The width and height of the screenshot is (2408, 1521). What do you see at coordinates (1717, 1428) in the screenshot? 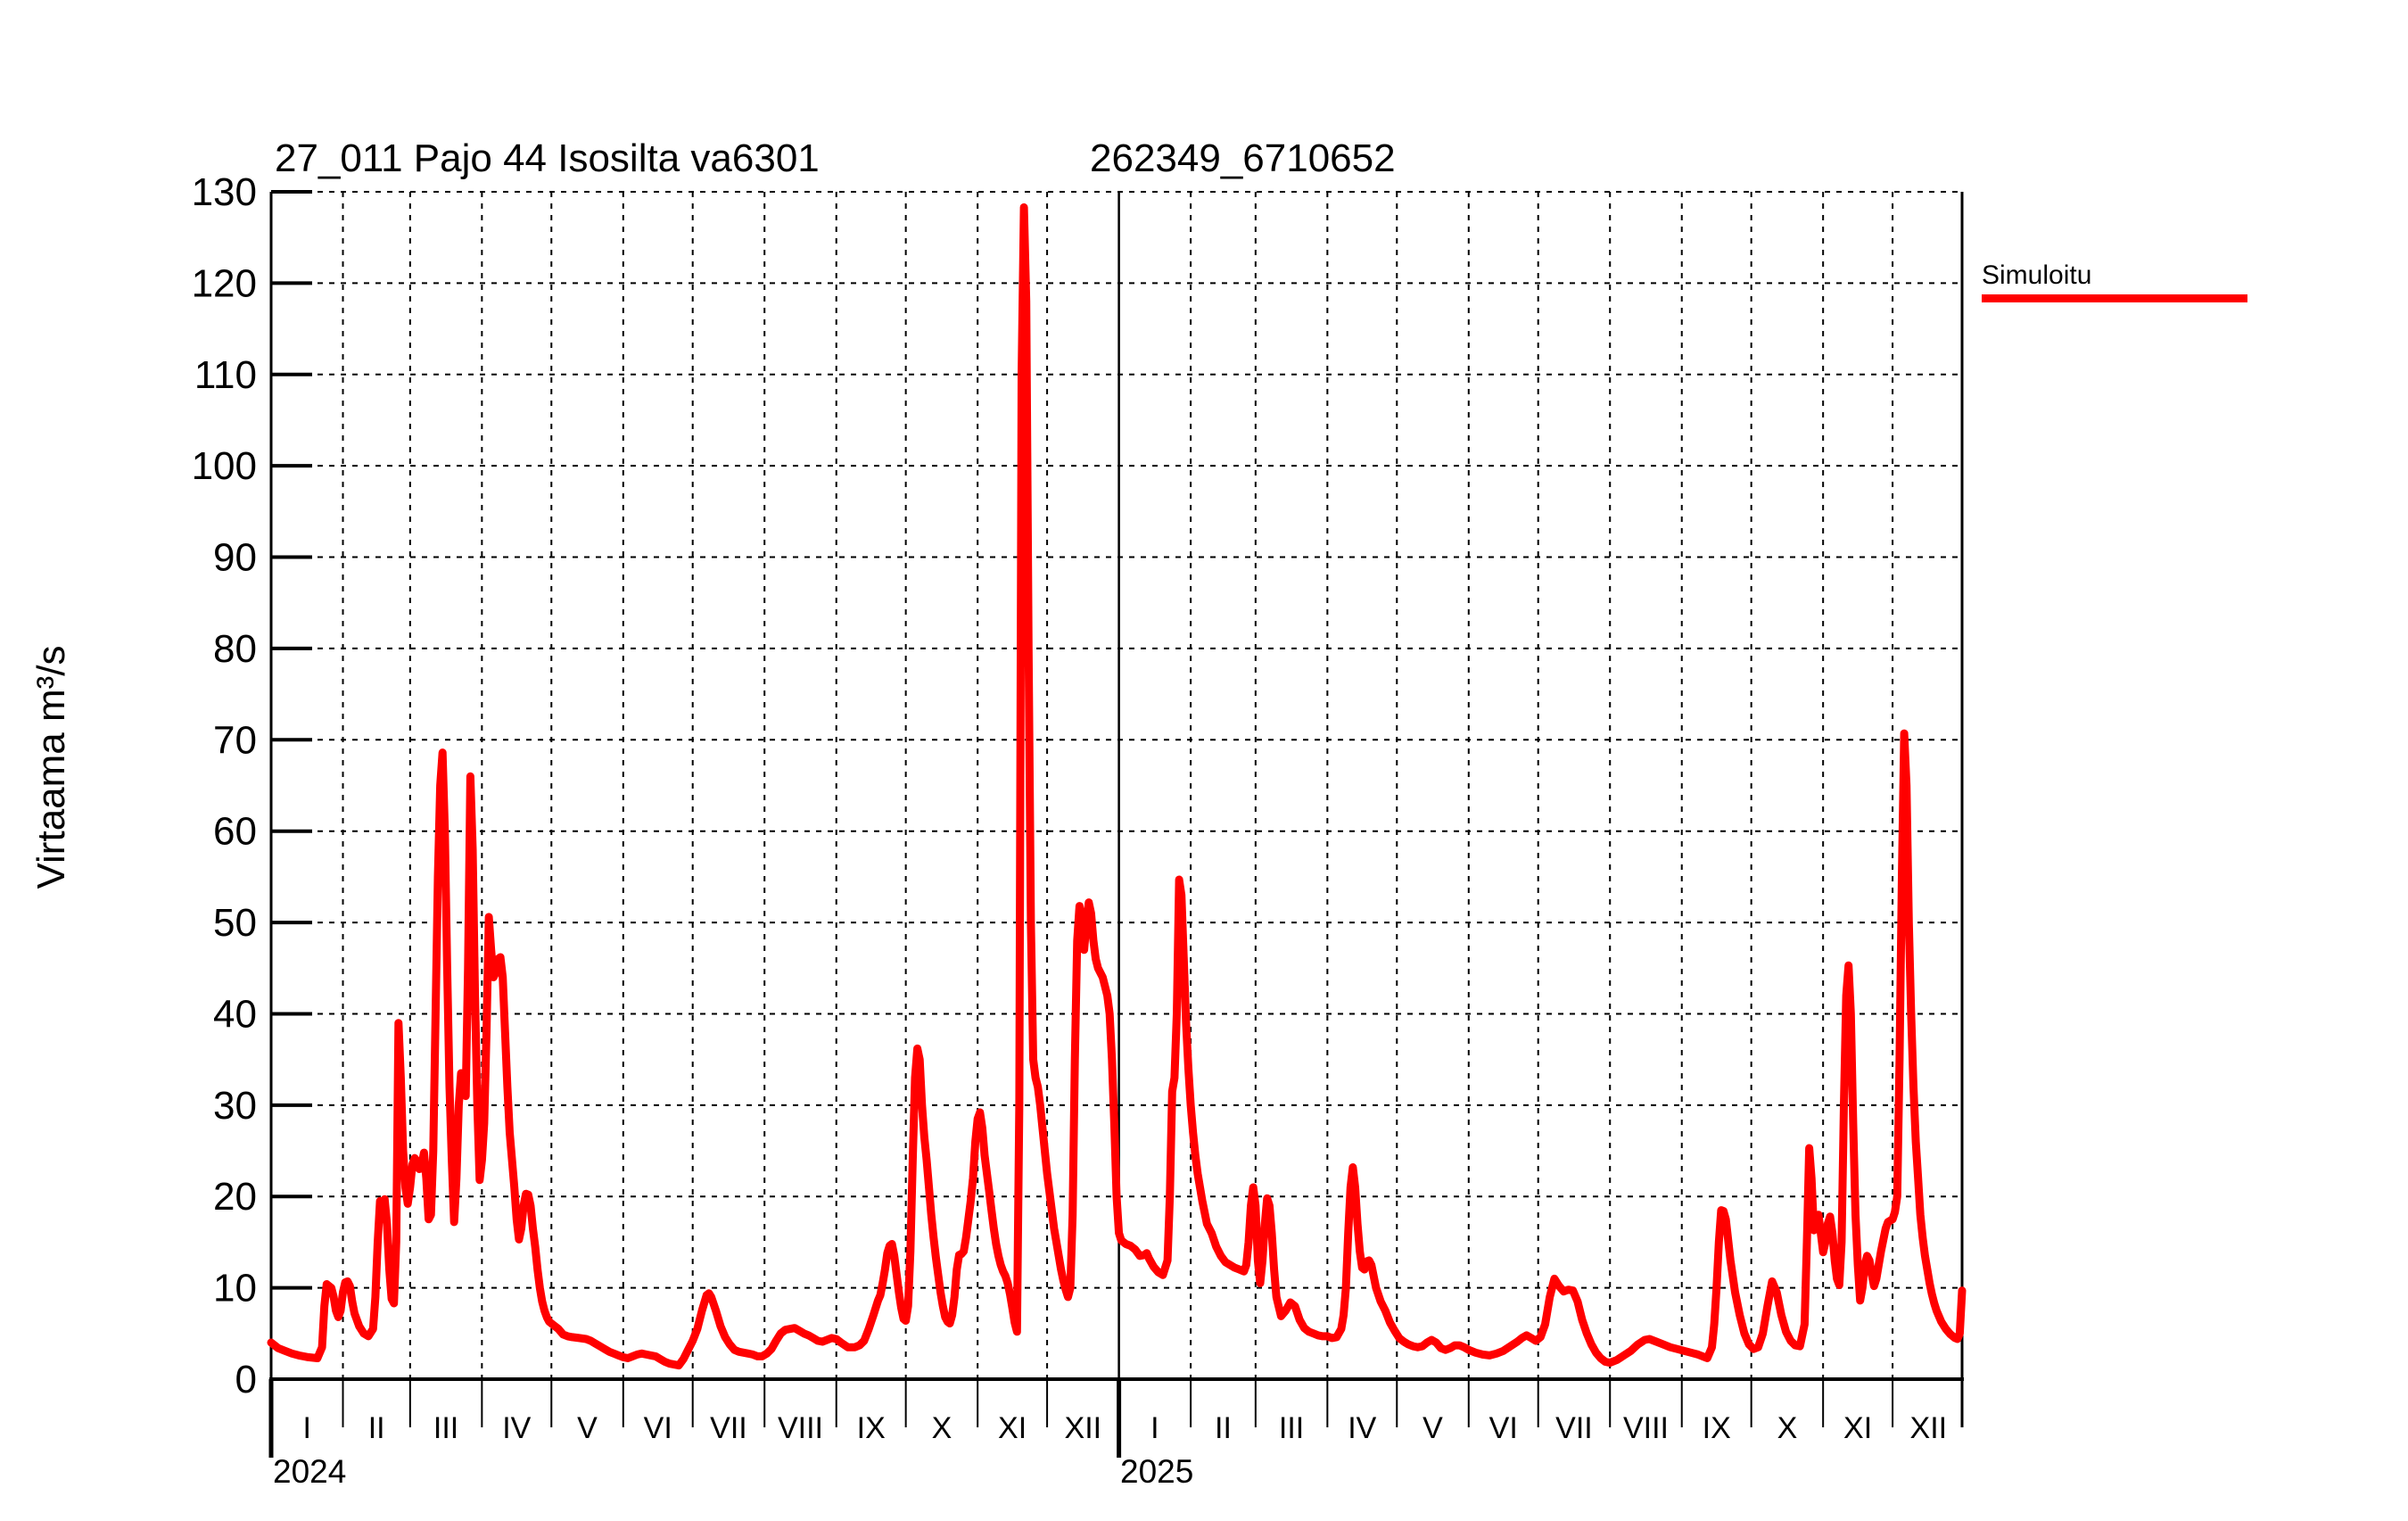
I see `month-label-2025-IX: IX` at bounding box center [1717, 1428].